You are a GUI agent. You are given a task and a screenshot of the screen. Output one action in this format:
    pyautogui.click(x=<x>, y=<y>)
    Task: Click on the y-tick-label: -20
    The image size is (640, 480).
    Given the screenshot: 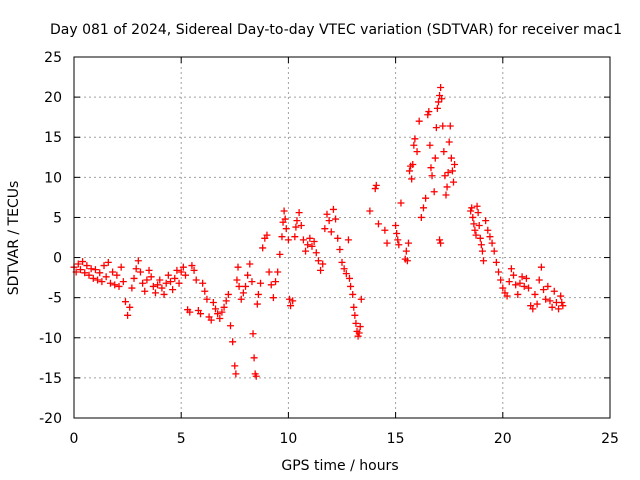 What is the action you would take?
    pyautogui.click(x=50, y=419)
    